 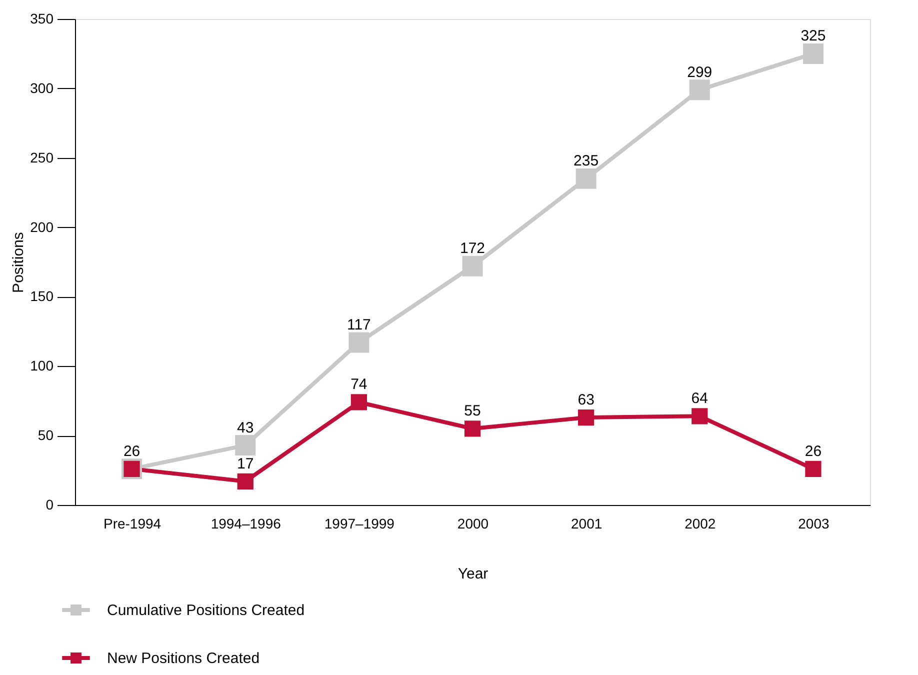 I want to click on data-label: 17, so click(x=245, y=463).